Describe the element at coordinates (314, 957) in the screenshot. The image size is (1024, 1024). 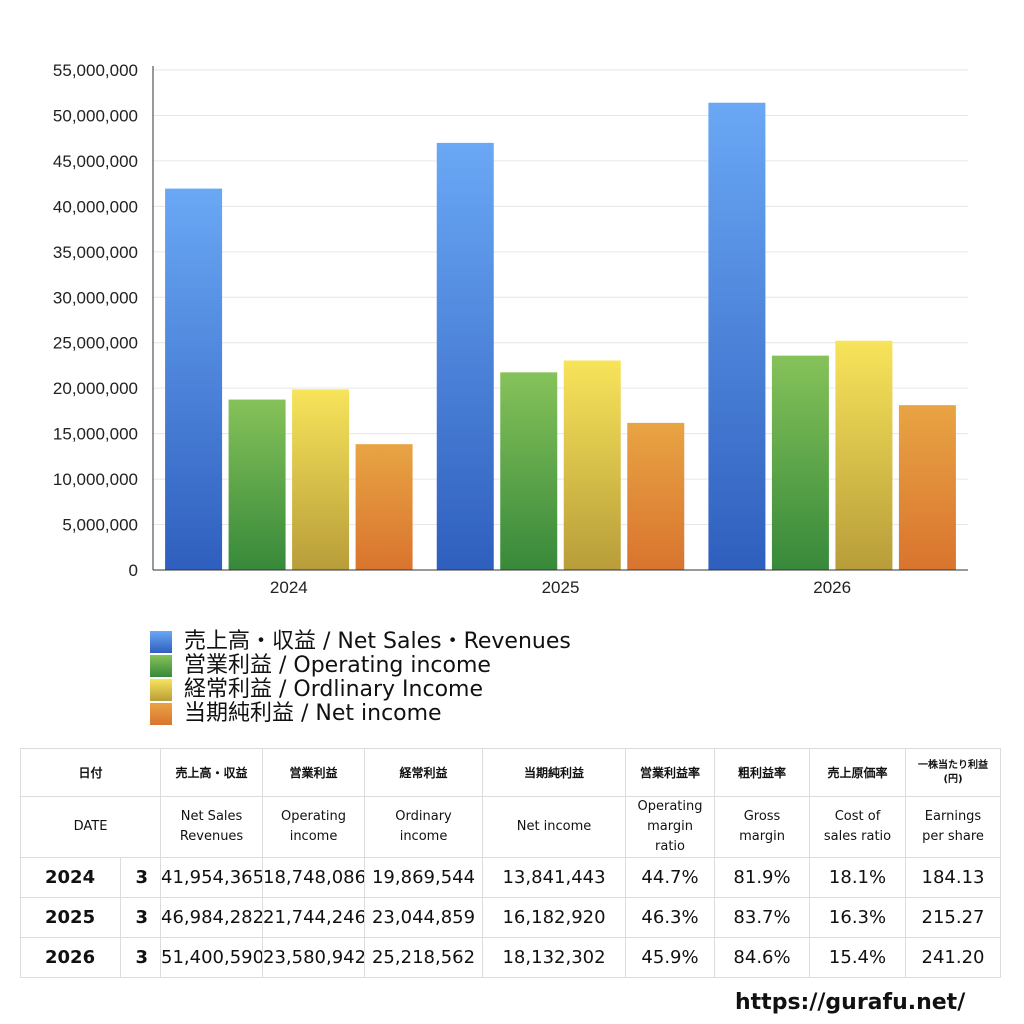
I see `cell-operating: 23,580,942` at that location.